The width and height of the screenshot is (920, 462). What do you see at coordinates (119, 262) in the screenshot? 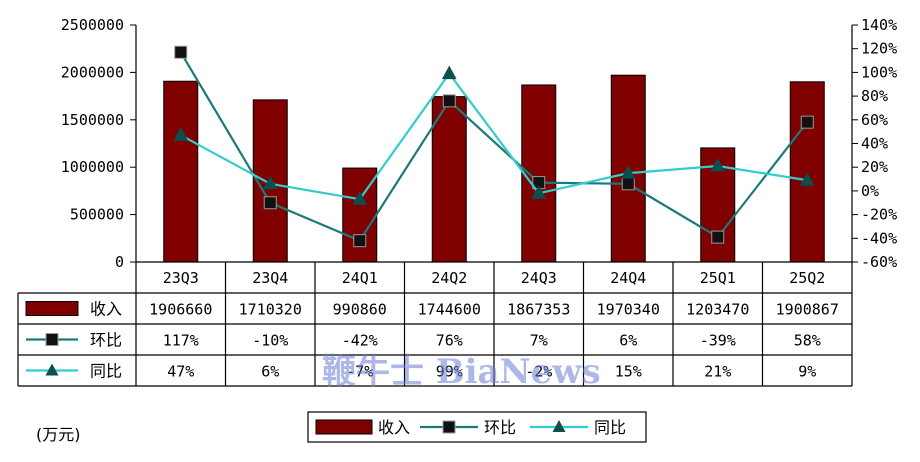
I see `left-tick-label: 0` at bounding box center [119, 262].